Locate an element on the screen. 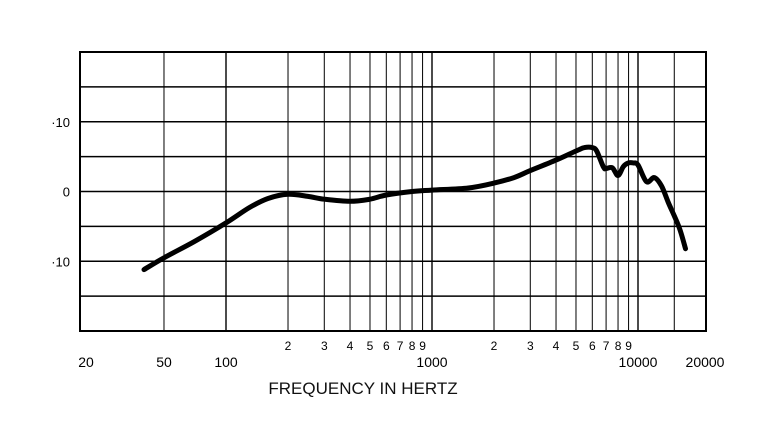 The width and height of the screenshot is (784, 433). x-tick-label: 1000 is located at coordinates (431, 362).